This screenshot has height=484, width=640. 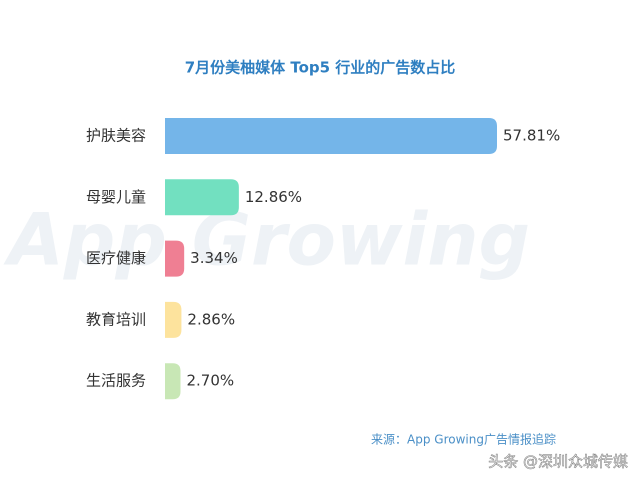 I want to click on category-label: 教育培训, so click(x=116, y=319).